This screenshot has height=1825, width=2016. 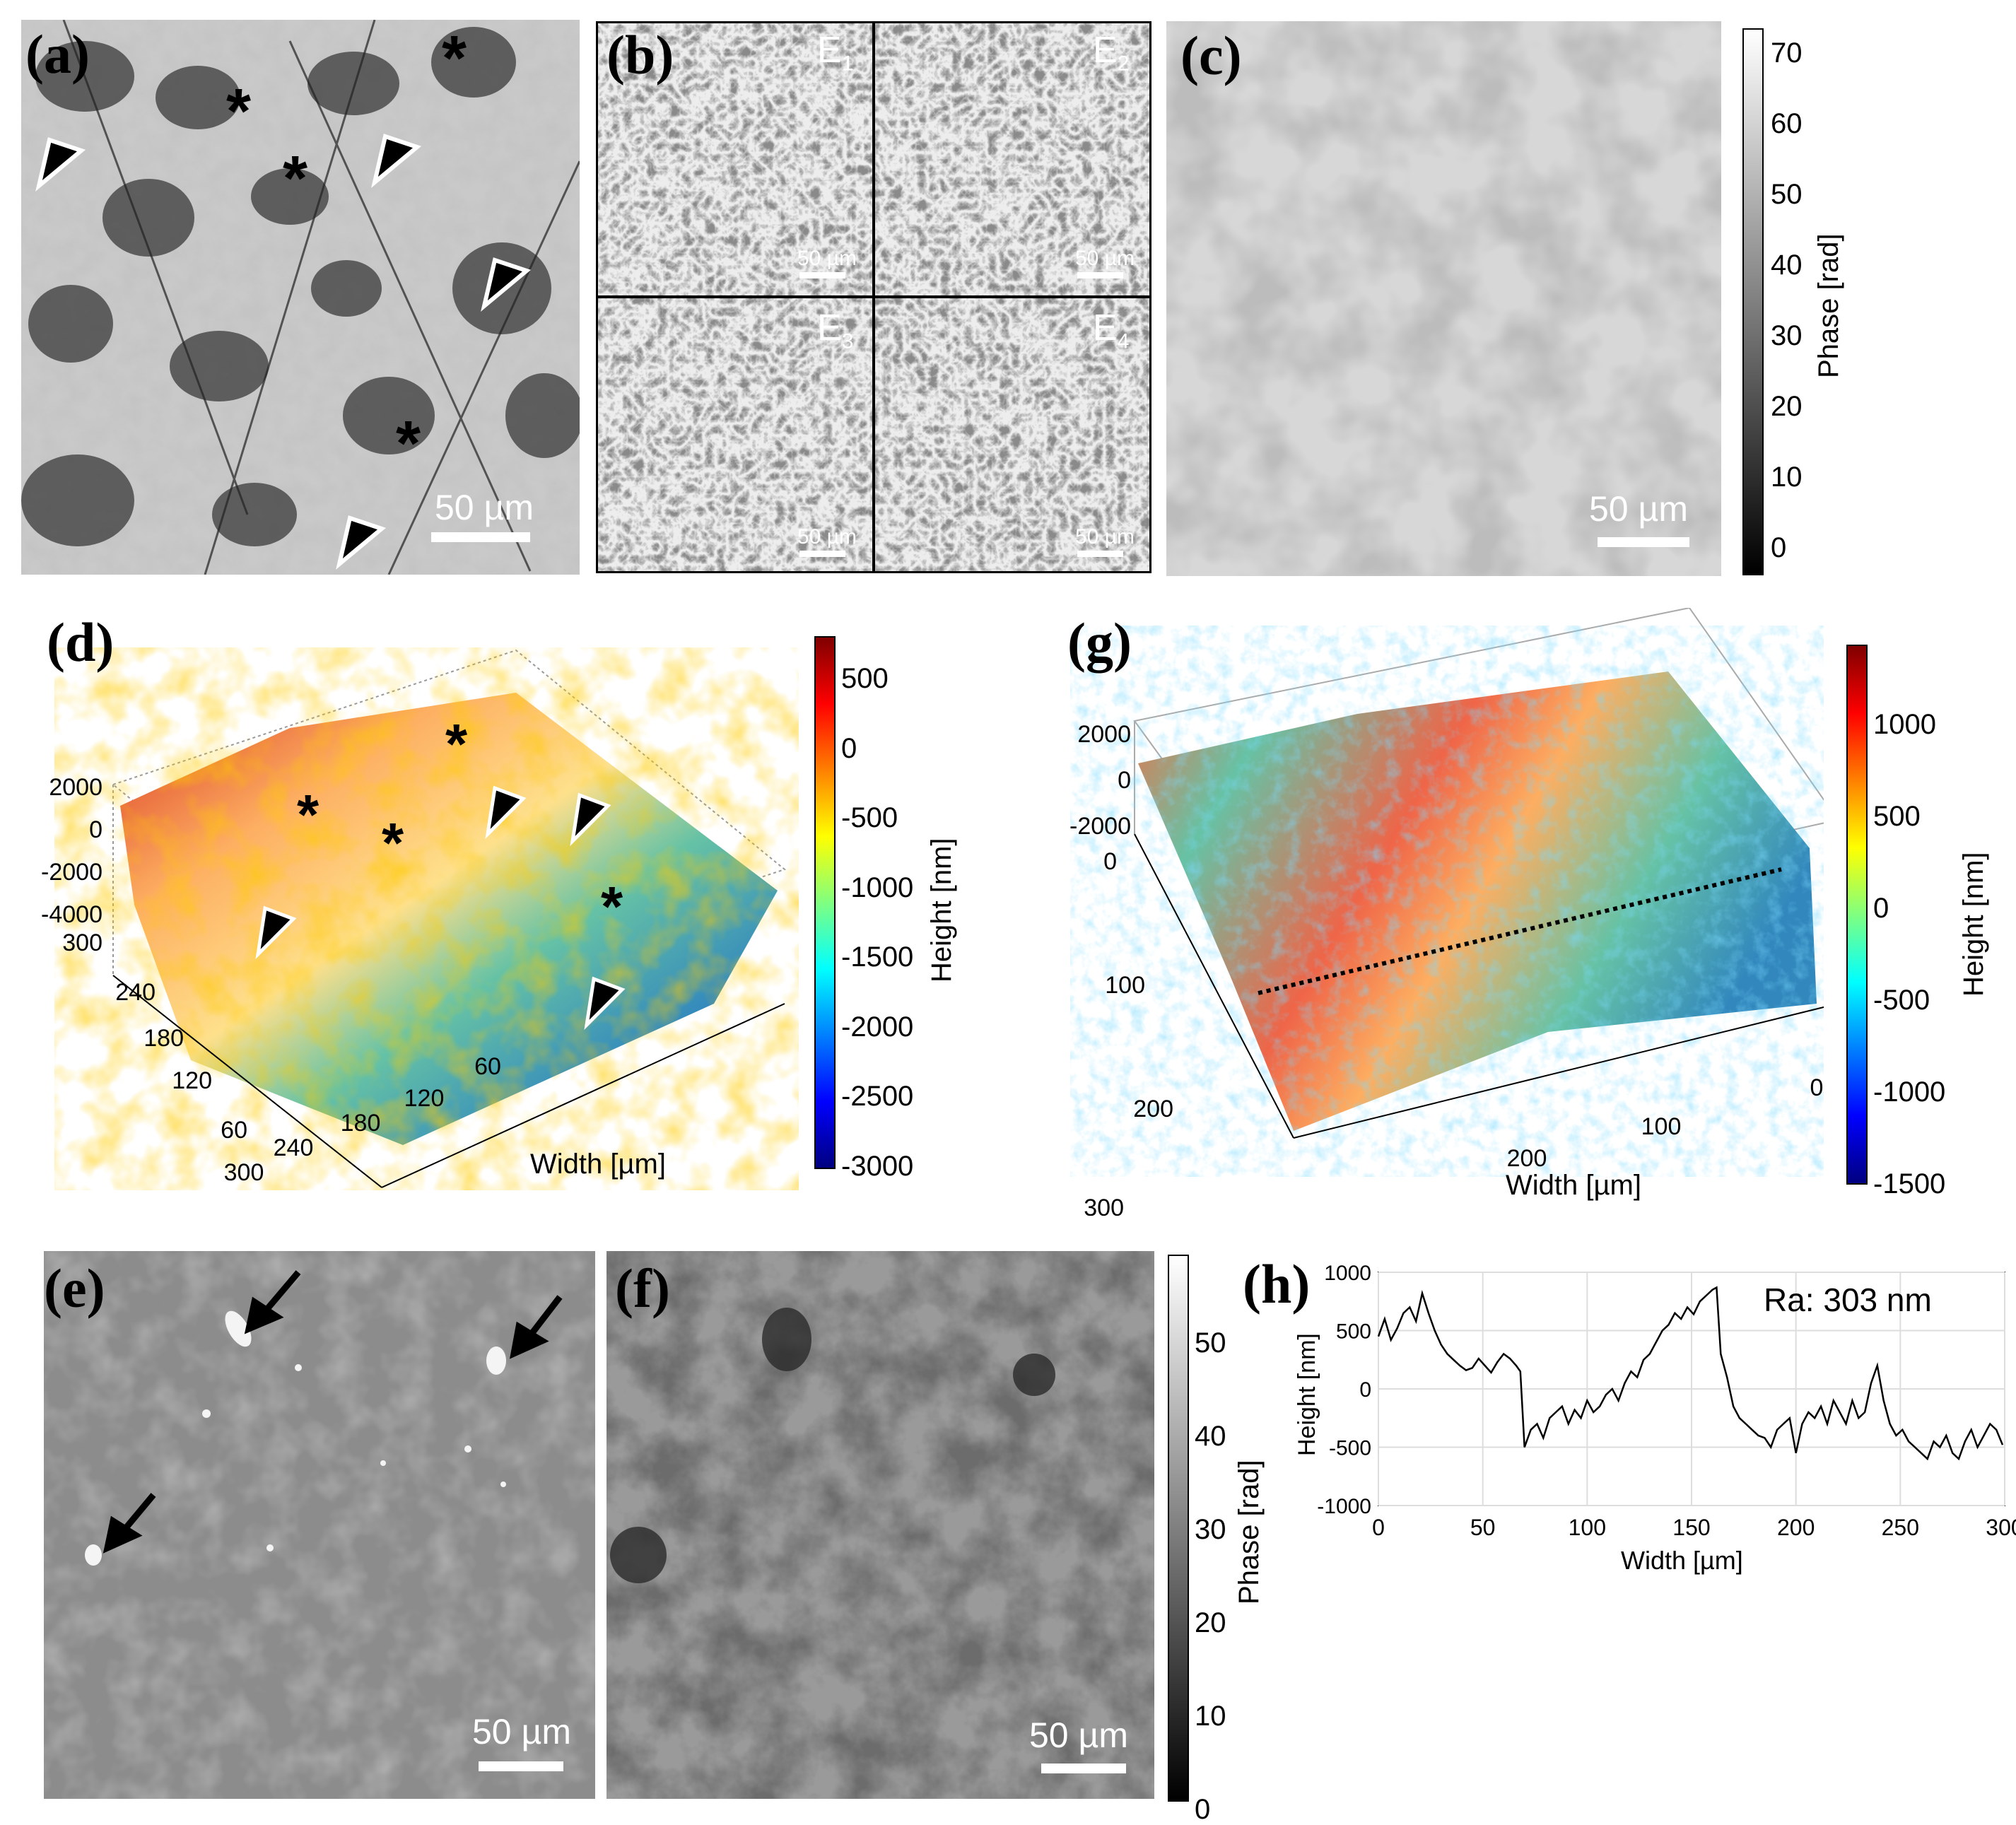 I want to click on colorbar-c-tick: 40, so click(x=1787, y=265).